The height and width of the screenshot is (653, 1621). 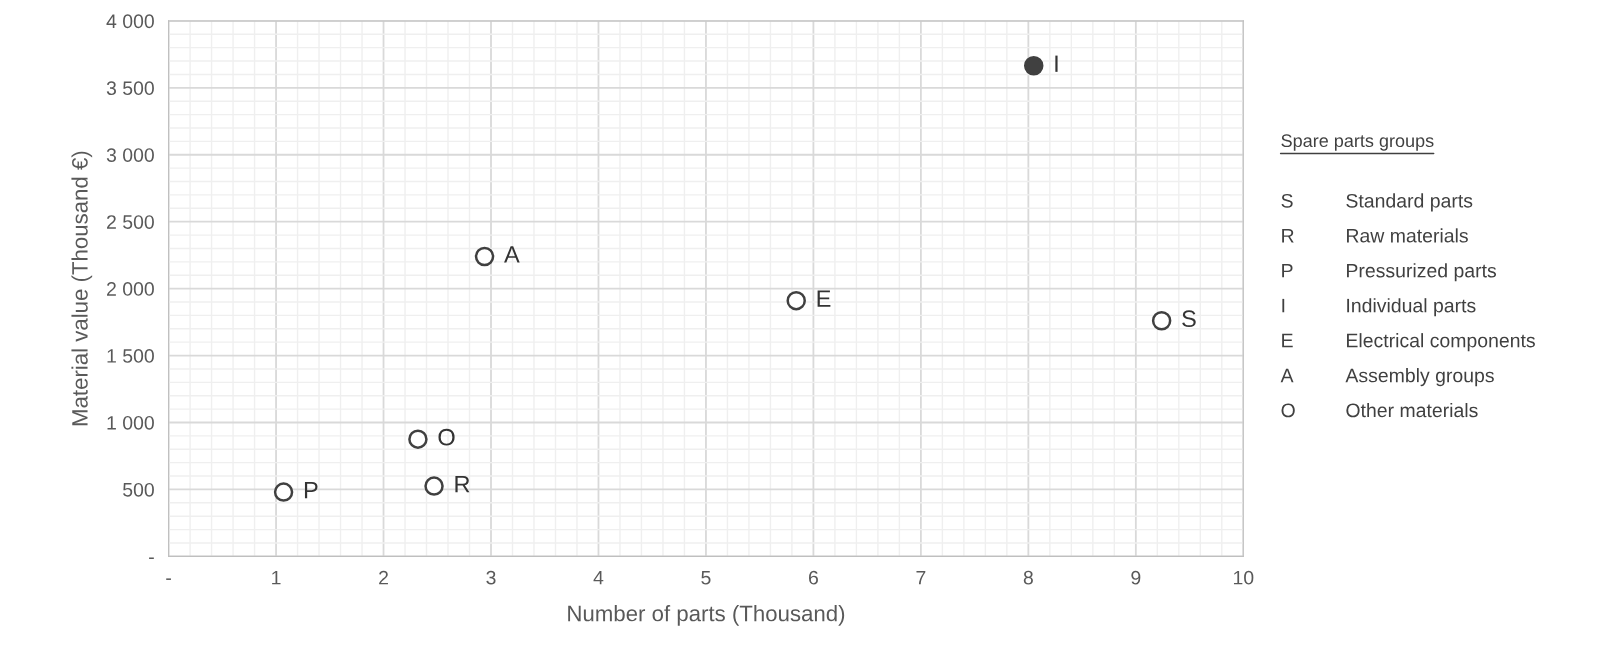 What do you see at coordinates (512, 254) in the screenshot?
I see `series-label: A` at bounding box center [512, 254].